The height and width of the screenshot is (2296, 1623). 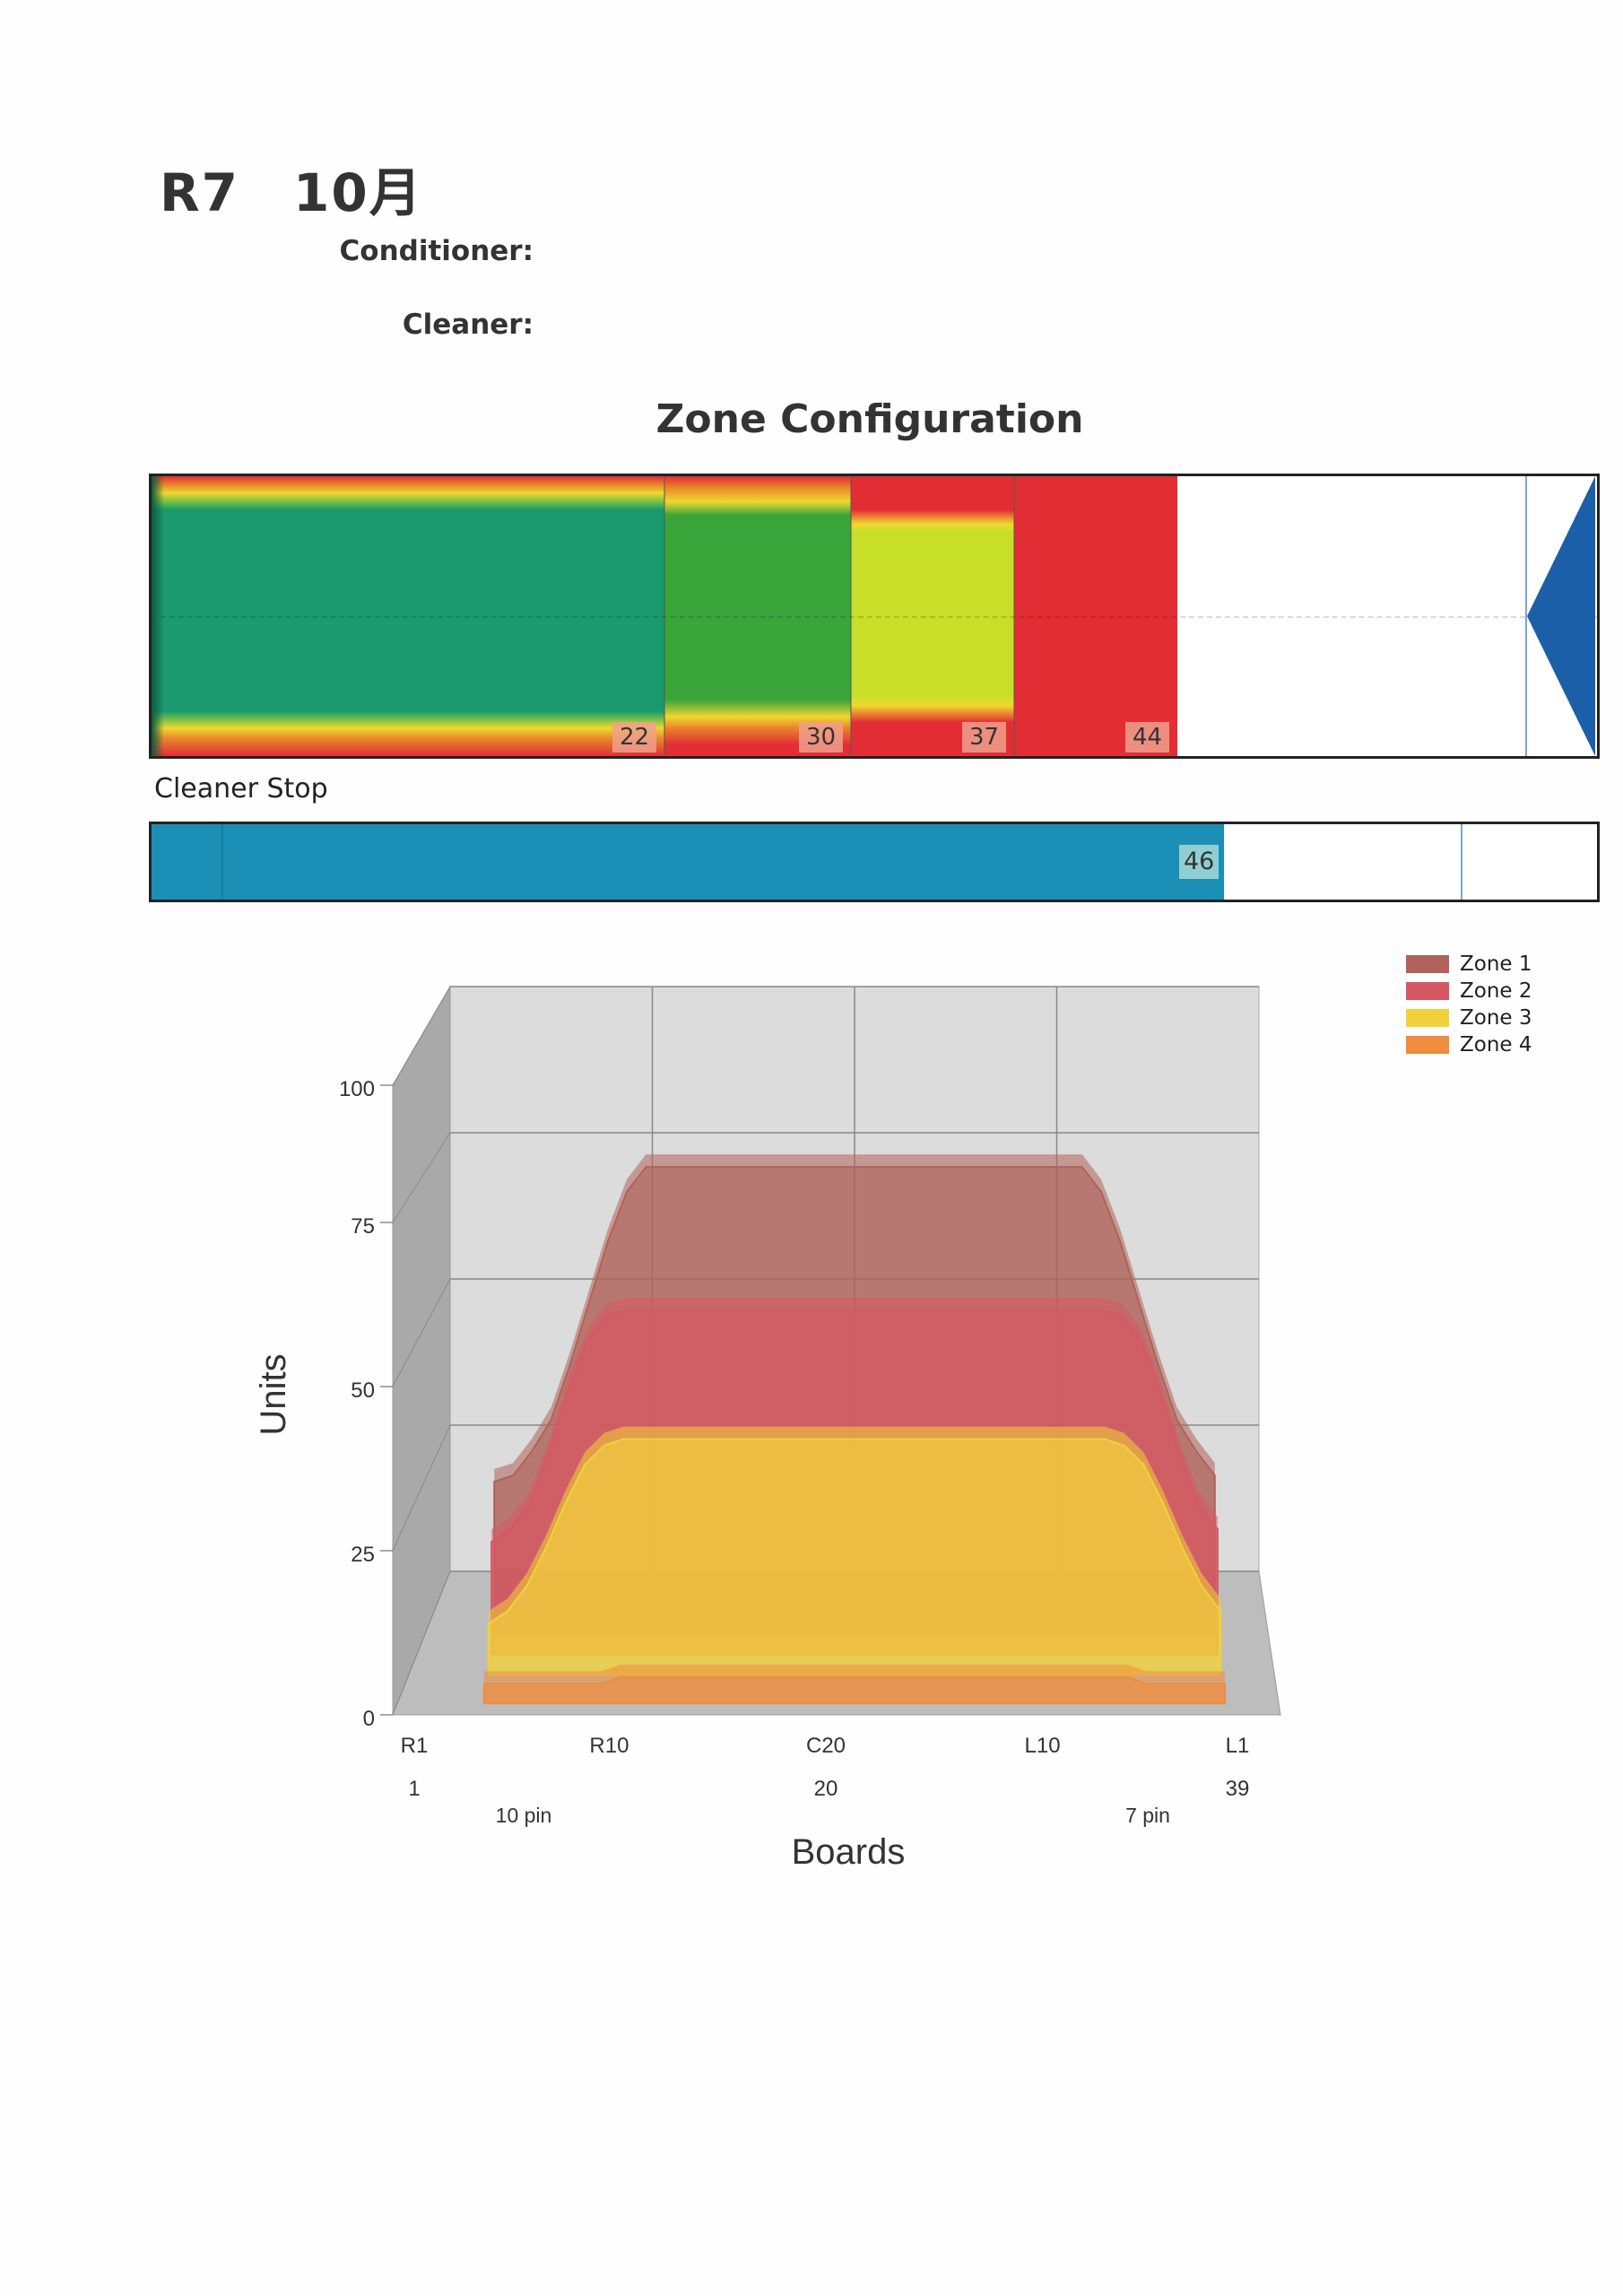 What do you see at coordinates (1526, 616) in the screenshot?
I see `foul-line` at bounding box center [1526, 616].